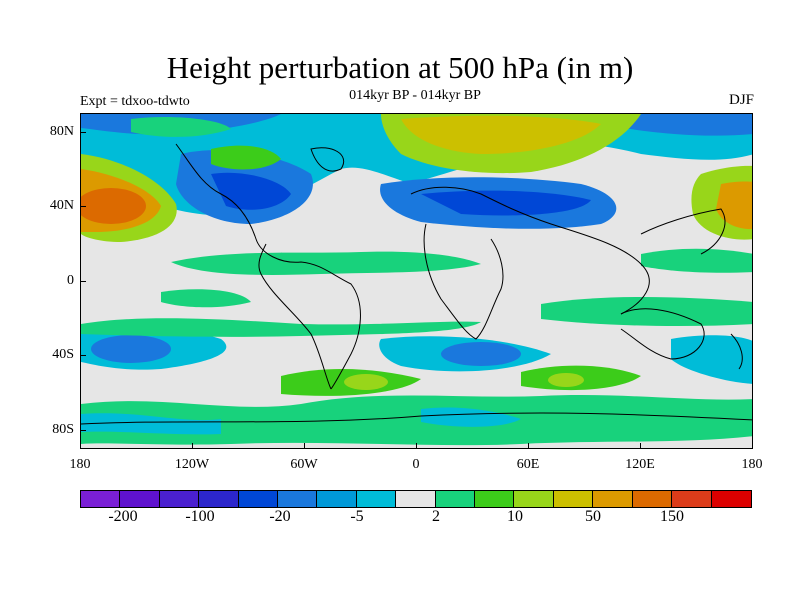 The image size is (800, 600). Describe the element at coordinates (696, 260) in the screenshot. I see `west-pacific-tropical-positive` at that location.